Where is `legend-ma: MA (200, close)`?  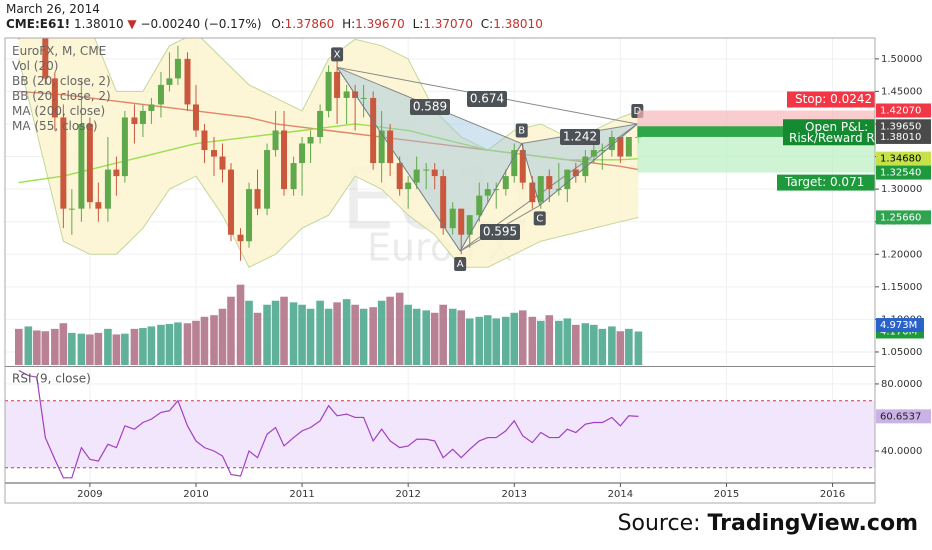 legend-ma: MA (200, close) is located at coordinates (59, 111).